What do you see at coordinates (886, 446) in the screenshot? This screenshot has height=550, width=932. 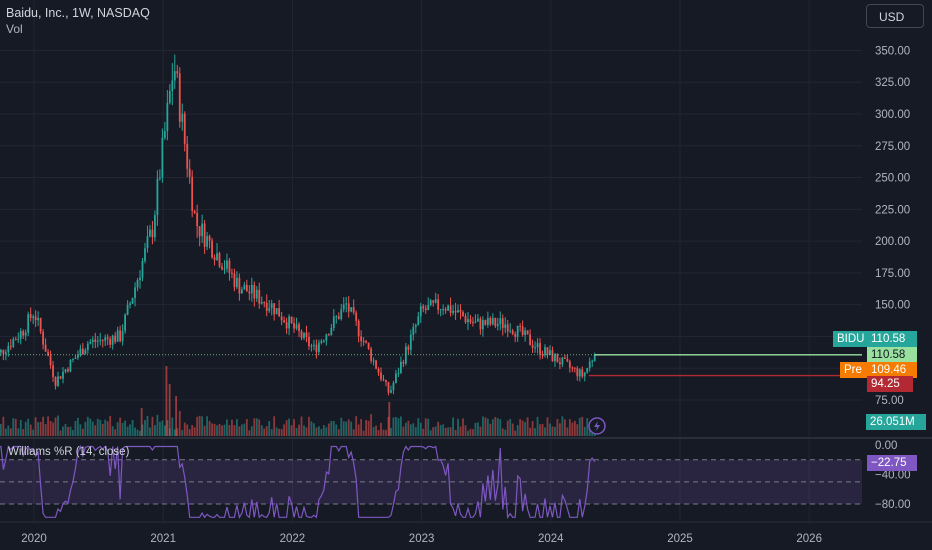 I see `williams-r-tick-label: 0.00` at bounding box center [886, 446].